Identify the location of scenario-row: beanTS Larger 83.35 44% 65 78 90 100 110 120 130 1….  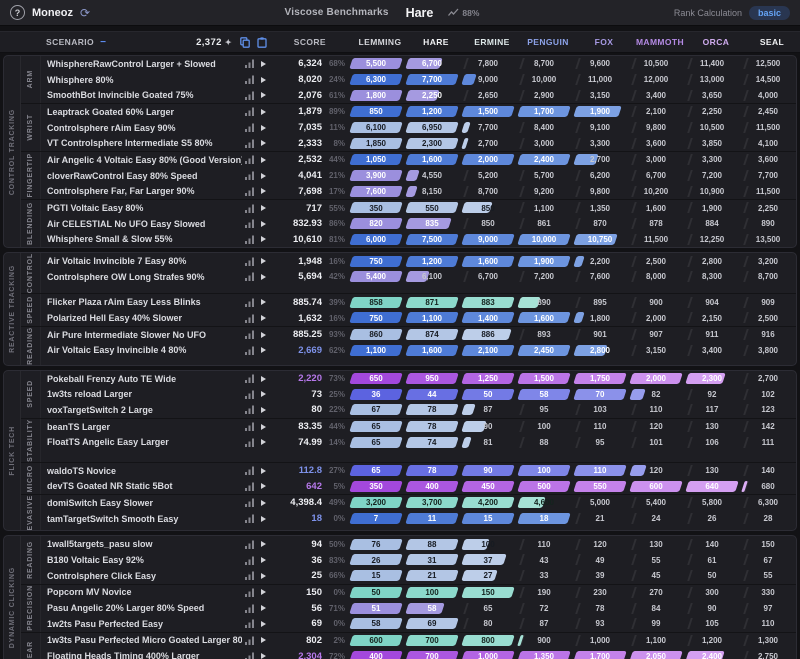
(418, 427).